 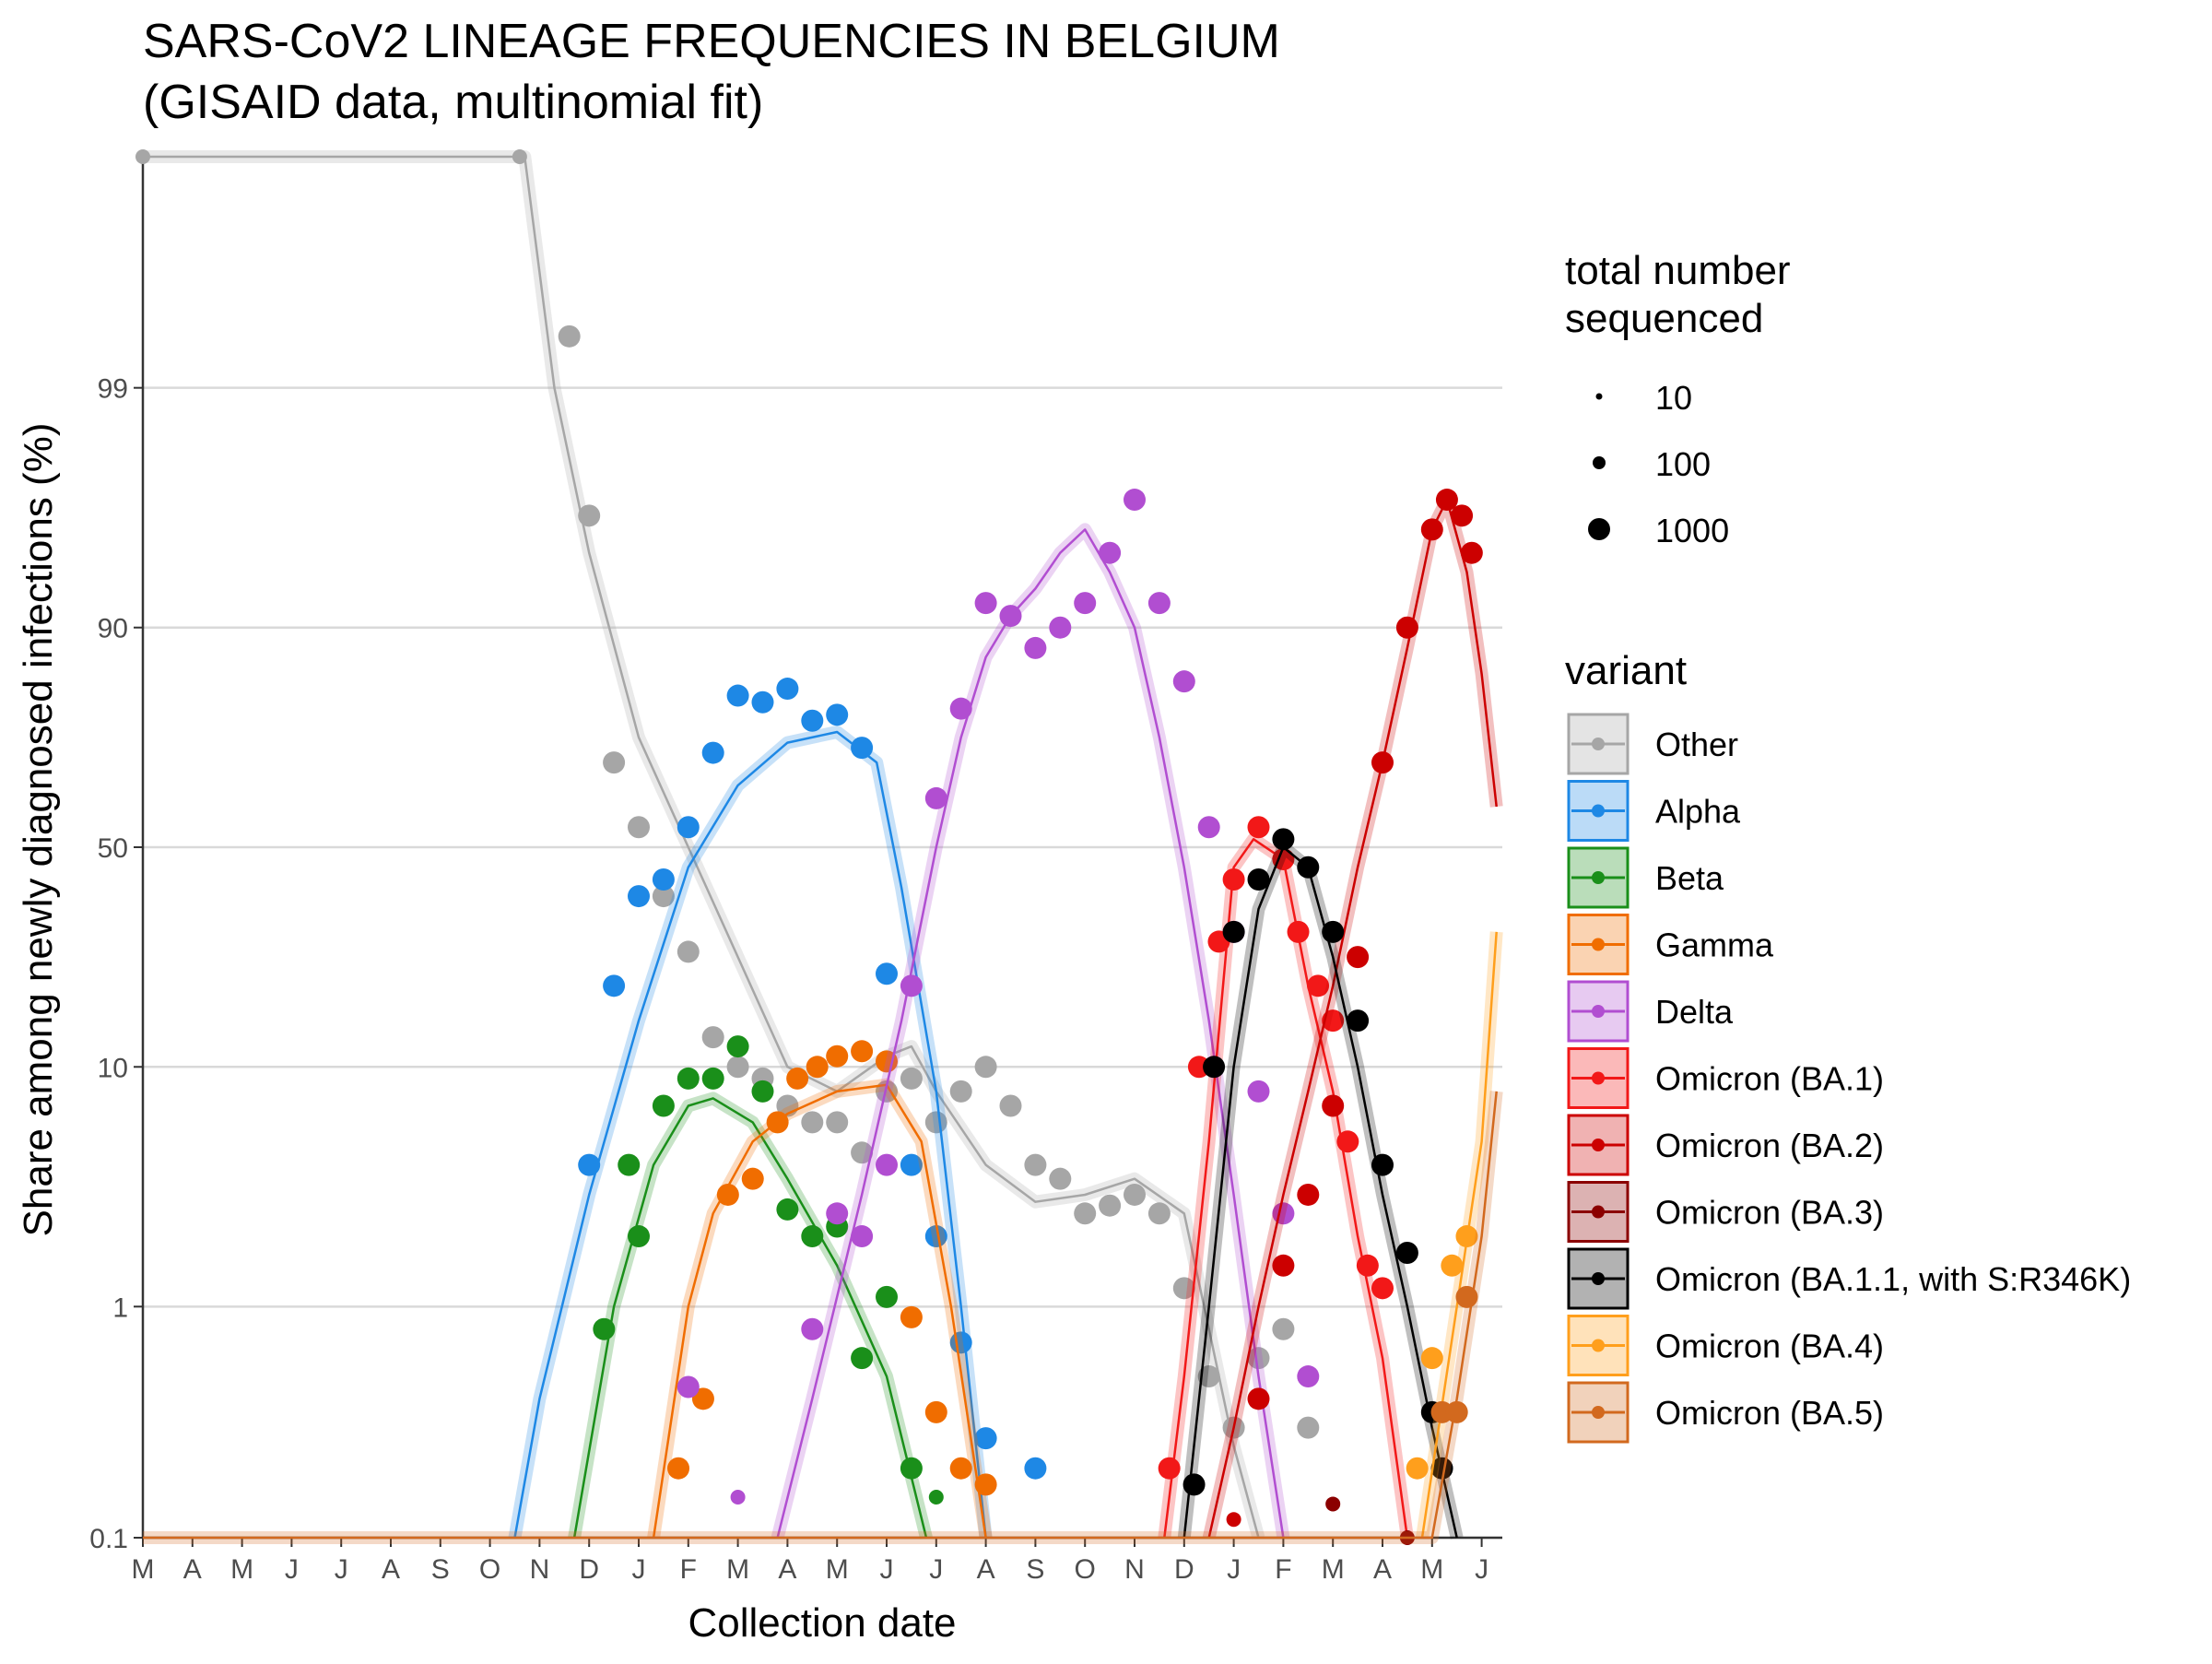 I want to click on legend-label-omicron-ba-1: Omicron (BA.1), so click(x=1769, y=1079).